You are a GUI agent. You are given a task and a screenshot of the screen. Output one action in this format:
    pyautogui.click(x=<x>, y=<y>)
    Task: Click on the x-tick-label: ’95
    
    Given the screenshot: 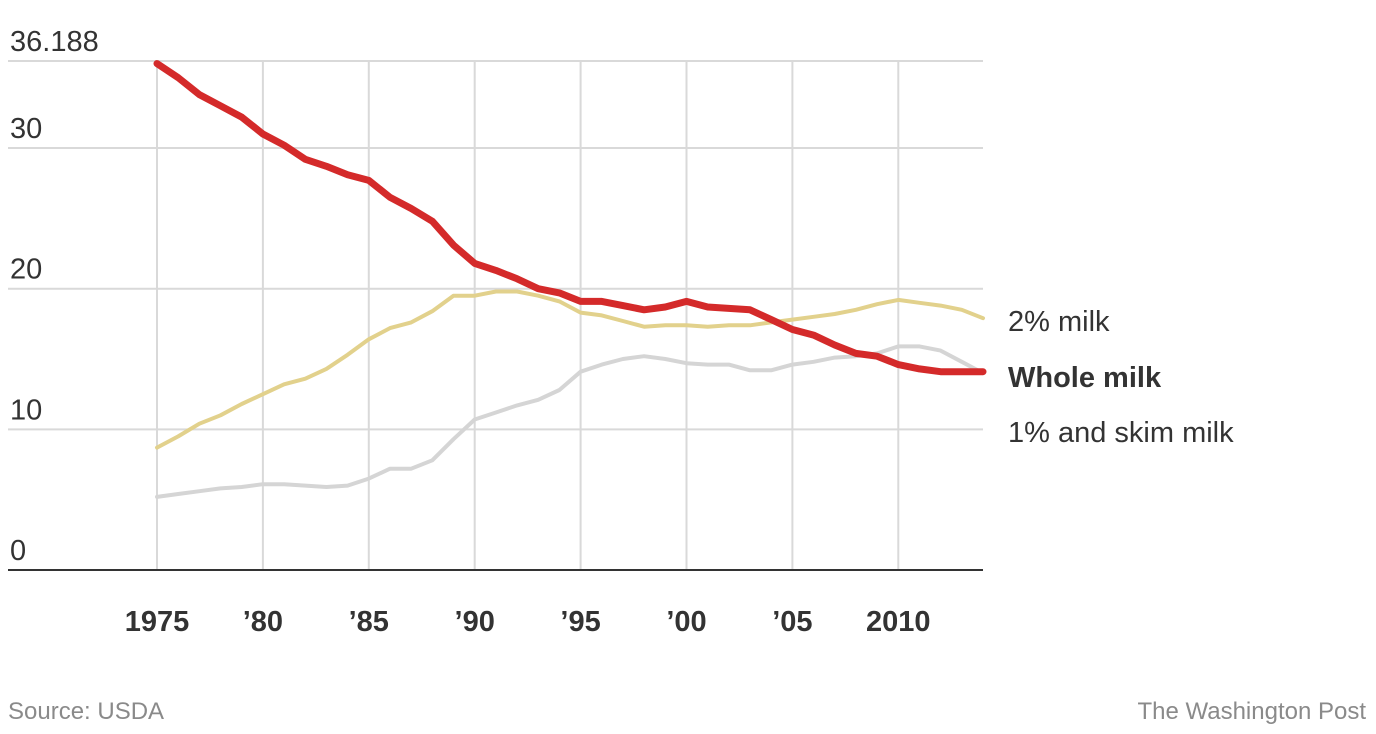 What is the action you would take?
    pyautogui.click(x=580, y=622)
    